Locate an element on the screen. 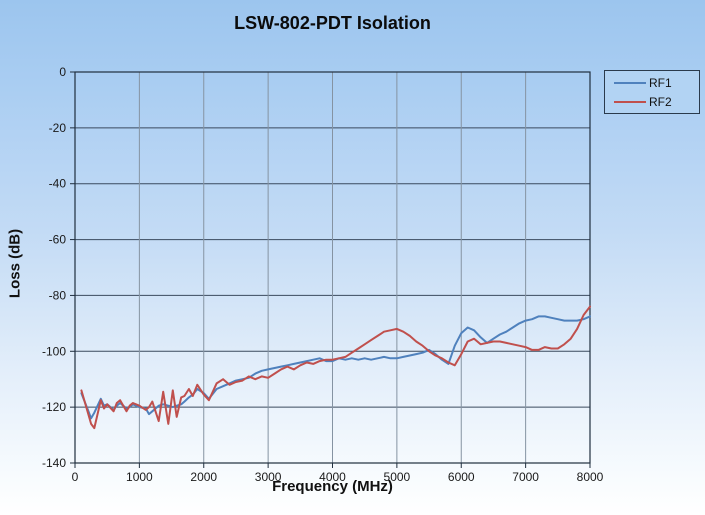 This screenshot has width=705, height=515. y-tick-label: 0 is located at coordinates (62, 72).